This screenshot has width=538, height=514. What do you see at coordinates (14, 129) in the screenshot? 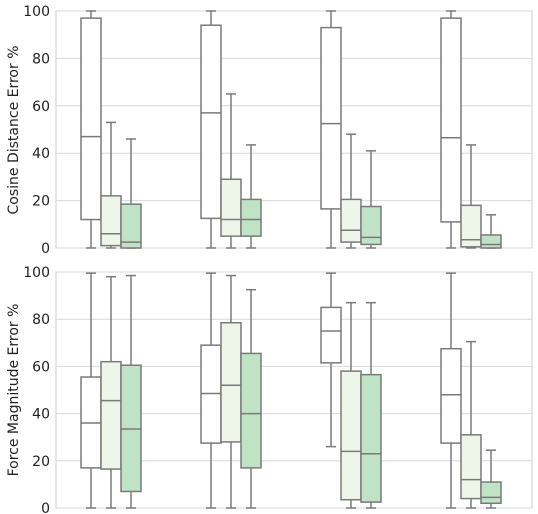
I see `y-axis-label-cosine-distance: Cosine Distance Error %` at bounding box center [14, 129].